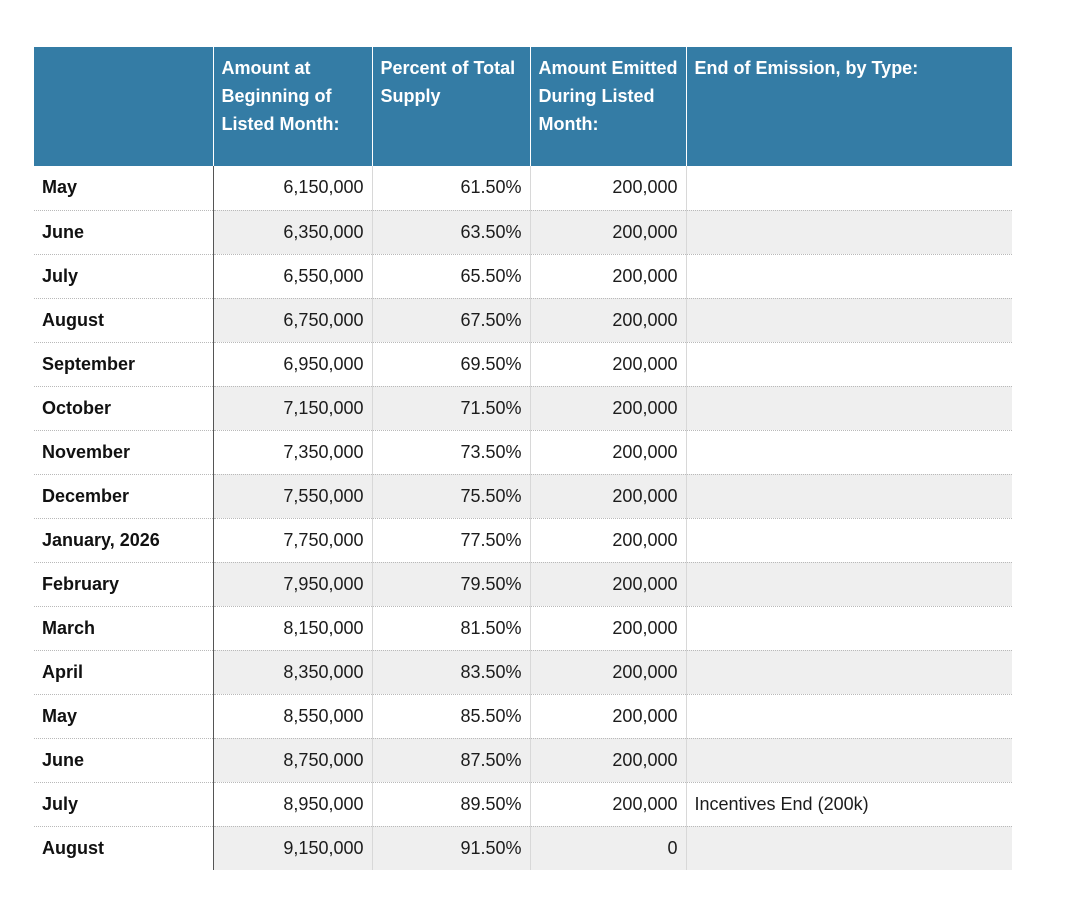  I want to click on row-amount-cell: 7,950,000, so click(292, 584).